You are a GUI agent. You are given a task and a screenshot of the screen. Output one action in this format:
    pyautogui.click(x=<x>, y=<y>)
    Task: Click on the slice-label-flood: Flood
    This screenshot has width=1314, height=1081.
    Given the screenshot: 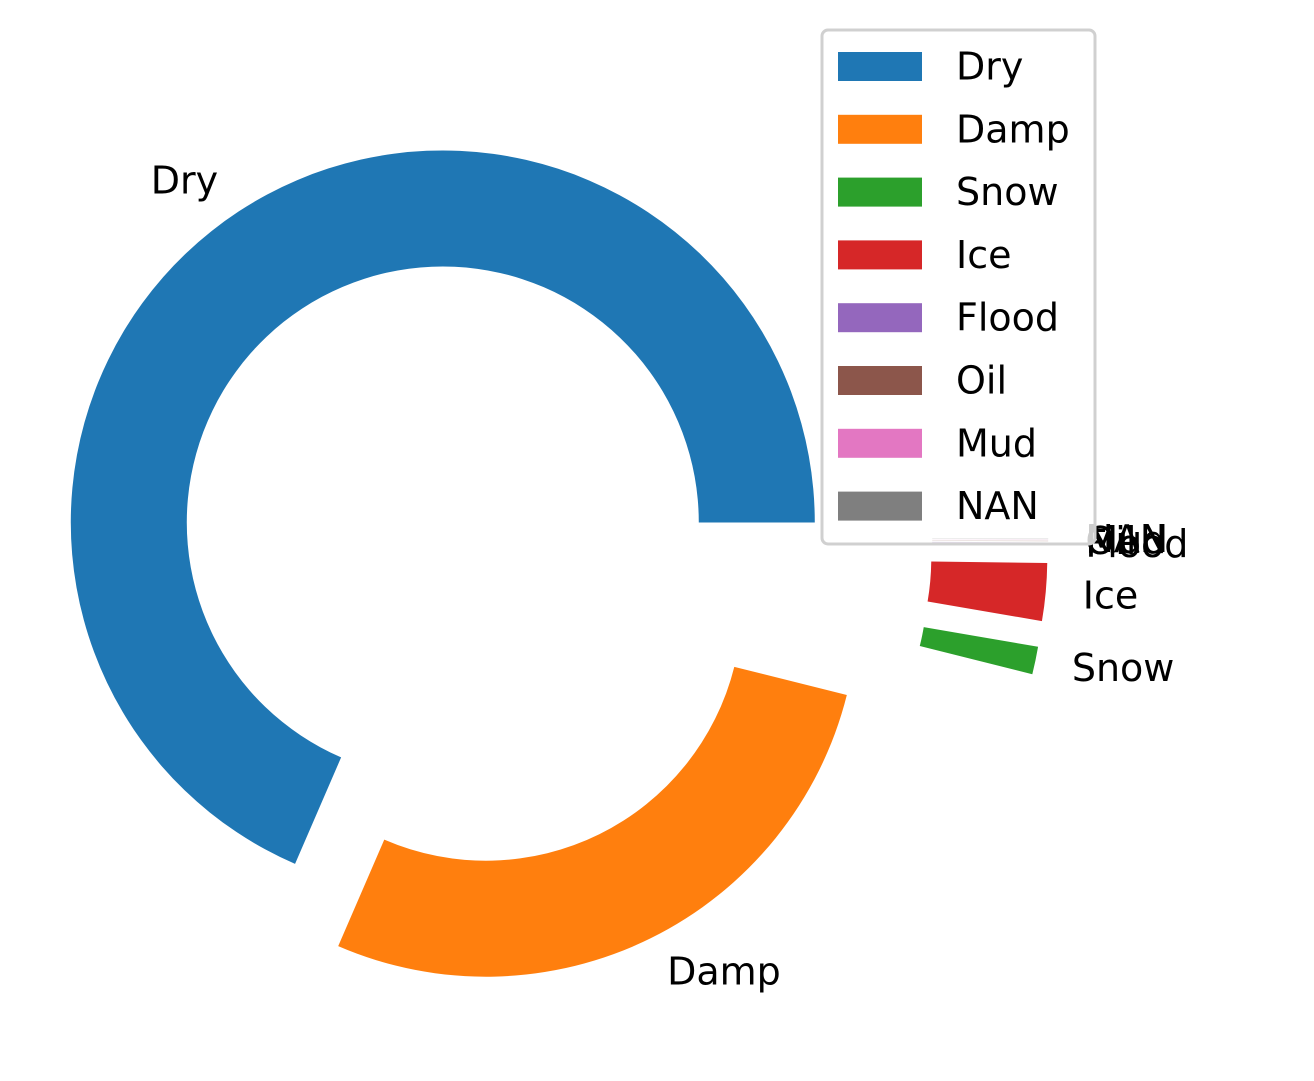 What is the action you would take?
    pyautogui.click(x=1136, y=544)
    